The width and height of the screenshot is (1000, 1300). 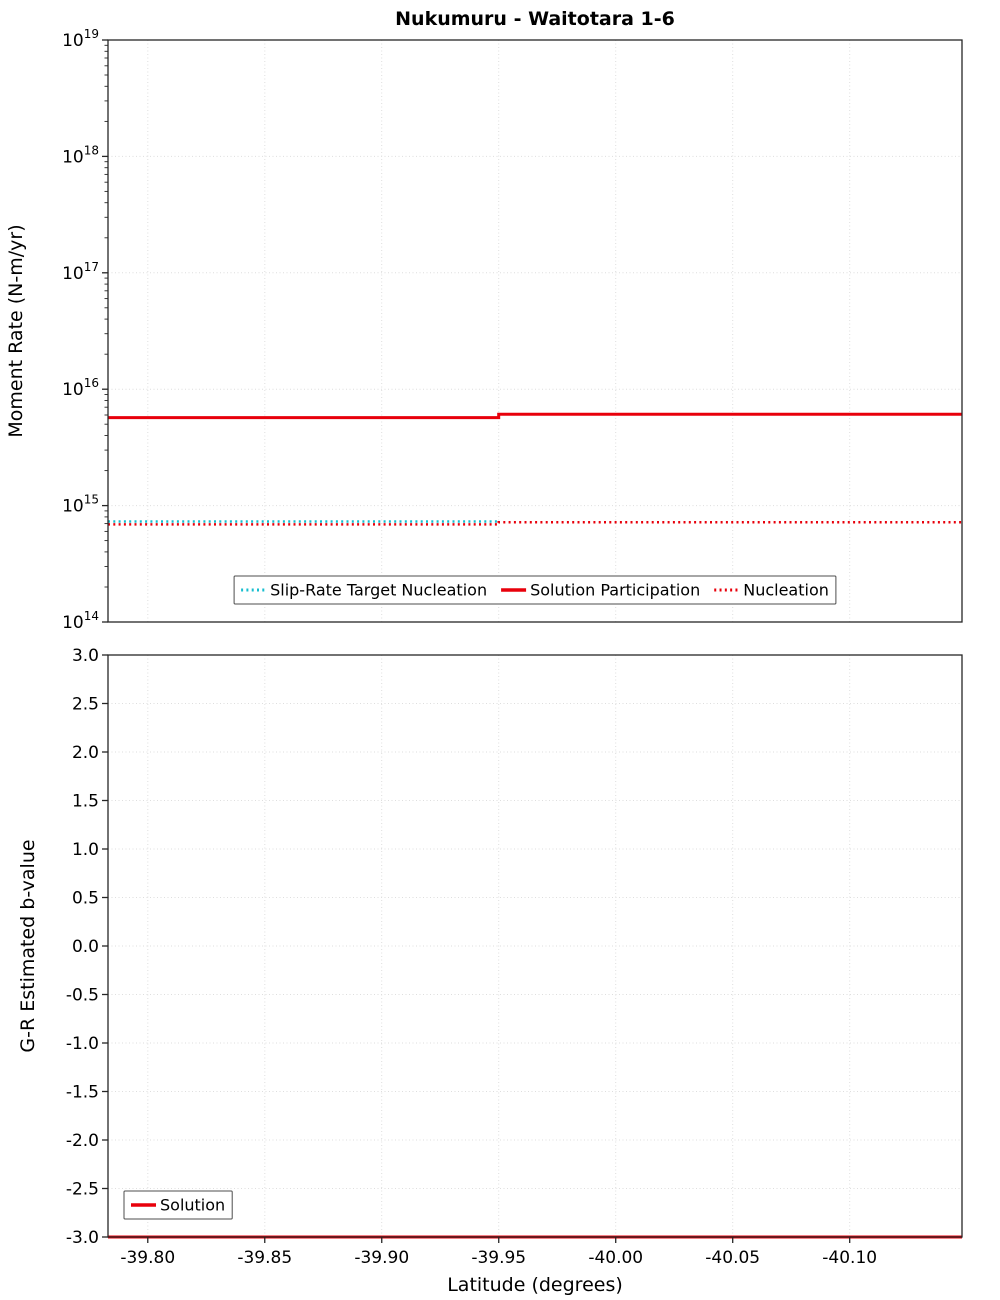 What do you see at coordinates (378, 590) in the screenshot?
I see `legend-label: Slip-Rate Target Nucleation` at bounding box center [378, 590].